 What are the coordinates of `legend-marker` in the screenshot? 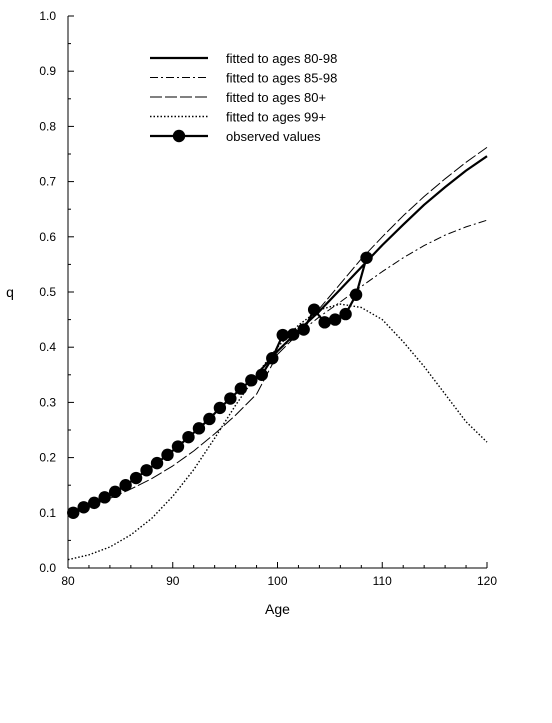 It's located at (179, 136).